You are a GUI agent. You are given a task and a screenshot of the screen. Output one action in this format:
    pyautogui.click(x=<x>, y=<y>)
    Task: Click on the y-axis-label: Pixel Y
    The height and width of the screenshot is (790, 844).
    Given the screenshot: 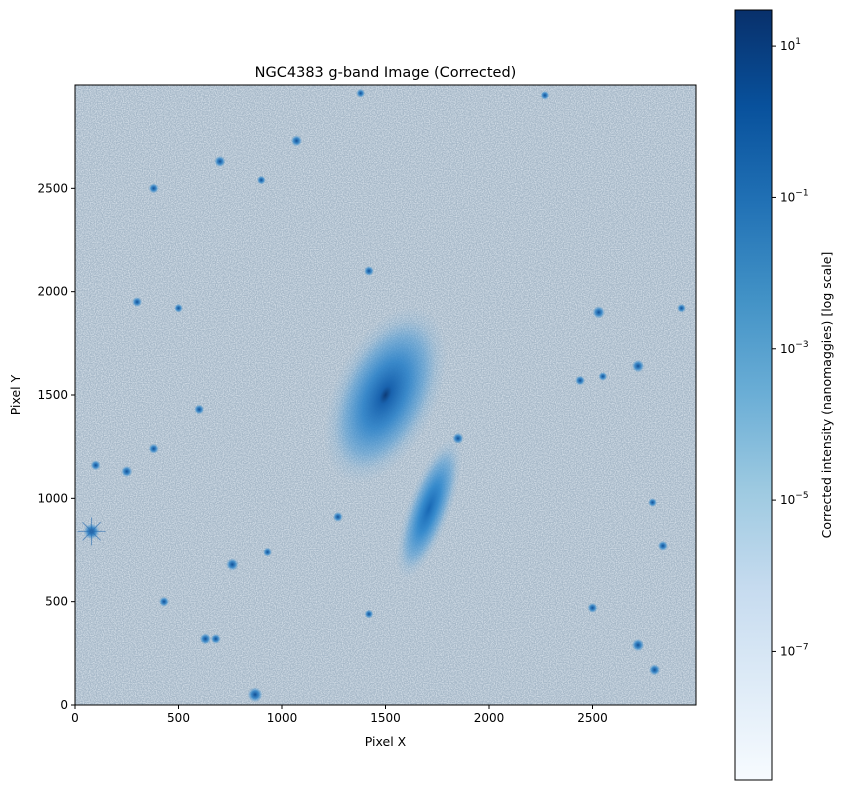 What is the action you would take?
    pyautogui.click(x=15, y=394)
    